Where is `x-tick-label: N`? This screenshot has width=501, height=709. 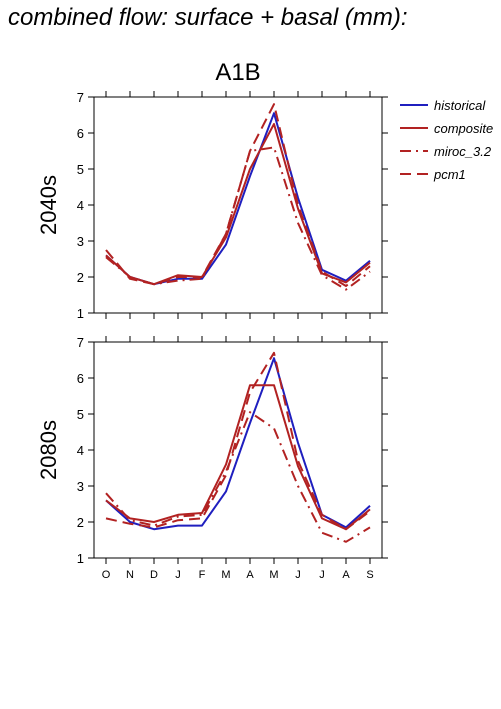
x-tick-label: N is located at coordinates (130, 575).